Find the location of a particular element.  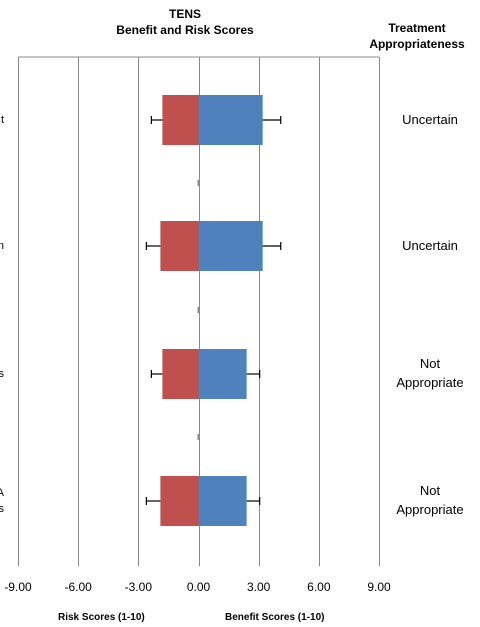

x-tick-label: 9.00 is located at coordinates (379, 587).